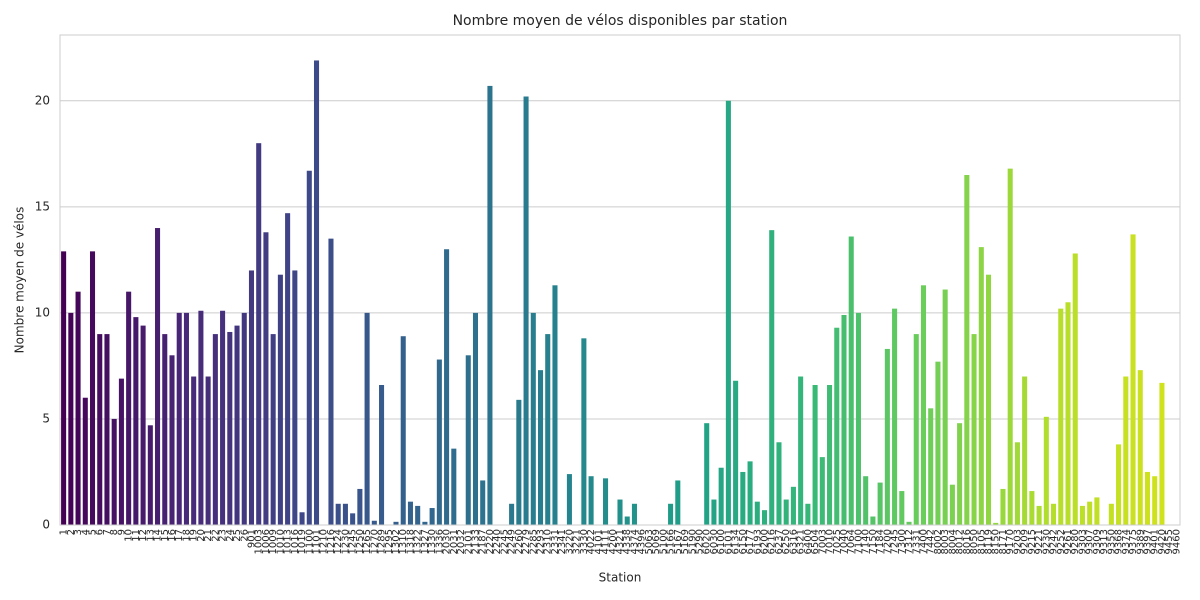  Describe the element at coordinates (634, 541) in the screenshot. I see `x-tick-label: 4374` at that location.